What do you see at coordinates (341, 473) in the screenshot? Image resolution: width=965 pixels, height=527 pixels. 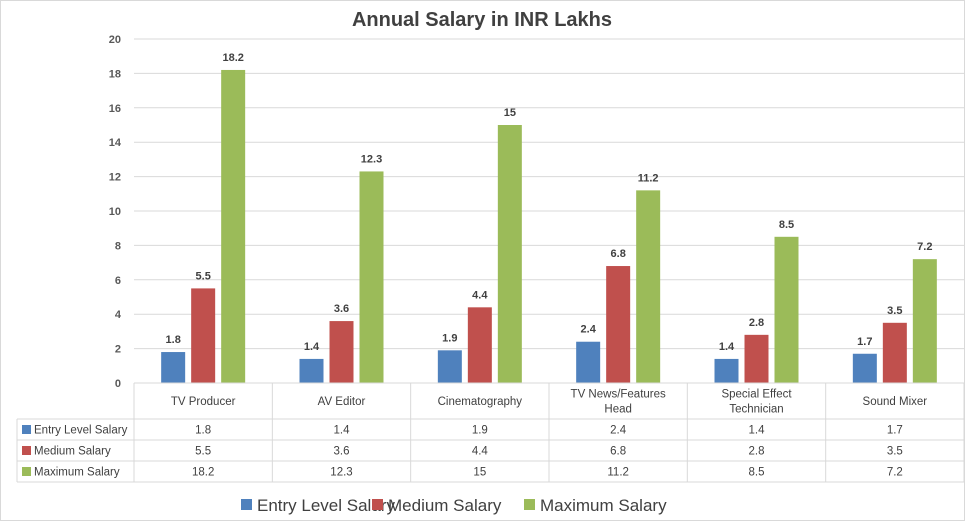 I see `table-cell: 12.3` at bounding box center [341, 473].